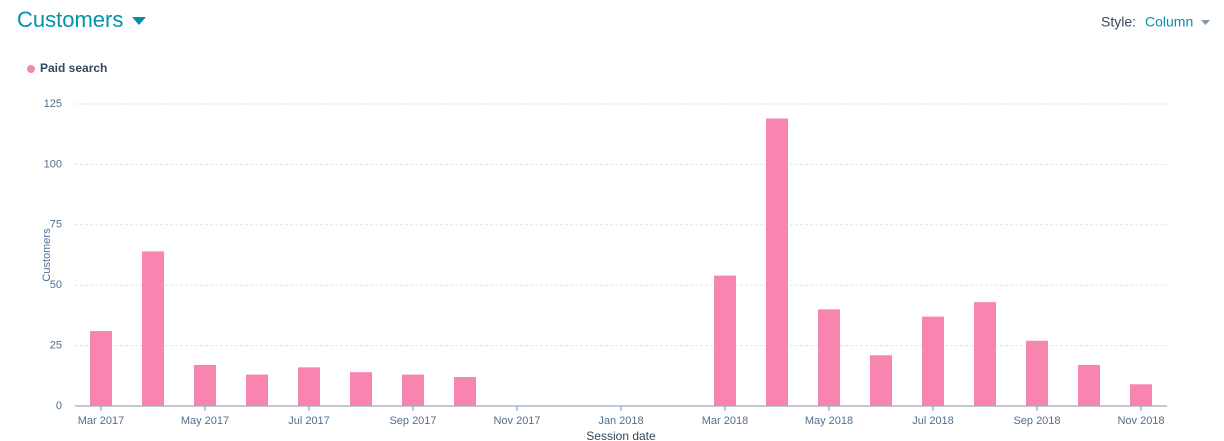 The height and width of the screenshot is (441, 1224). What do you see at coordinates (59, 406) in the screenshot?
I see `y-tick-label: 0` at bounding box center [59, 406].